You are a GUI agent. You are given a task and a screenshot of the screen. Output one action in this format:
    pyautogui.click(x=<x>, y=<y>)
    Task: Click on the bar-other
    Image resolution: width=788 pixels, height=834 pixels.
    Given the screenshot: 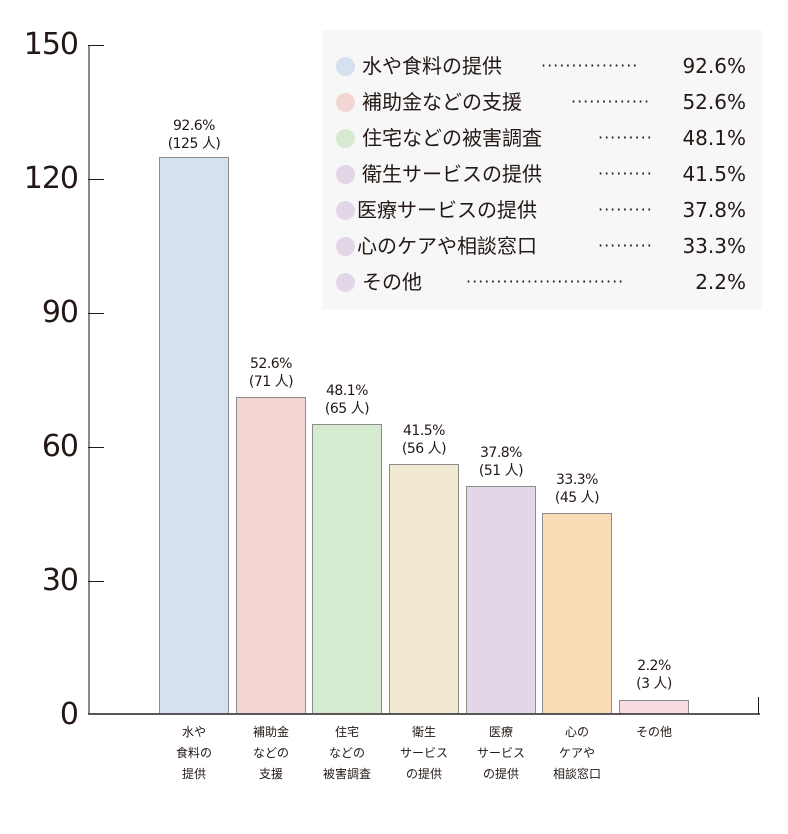 What is the action you would take?
    pyautogui.click(x=654, y=707)
    